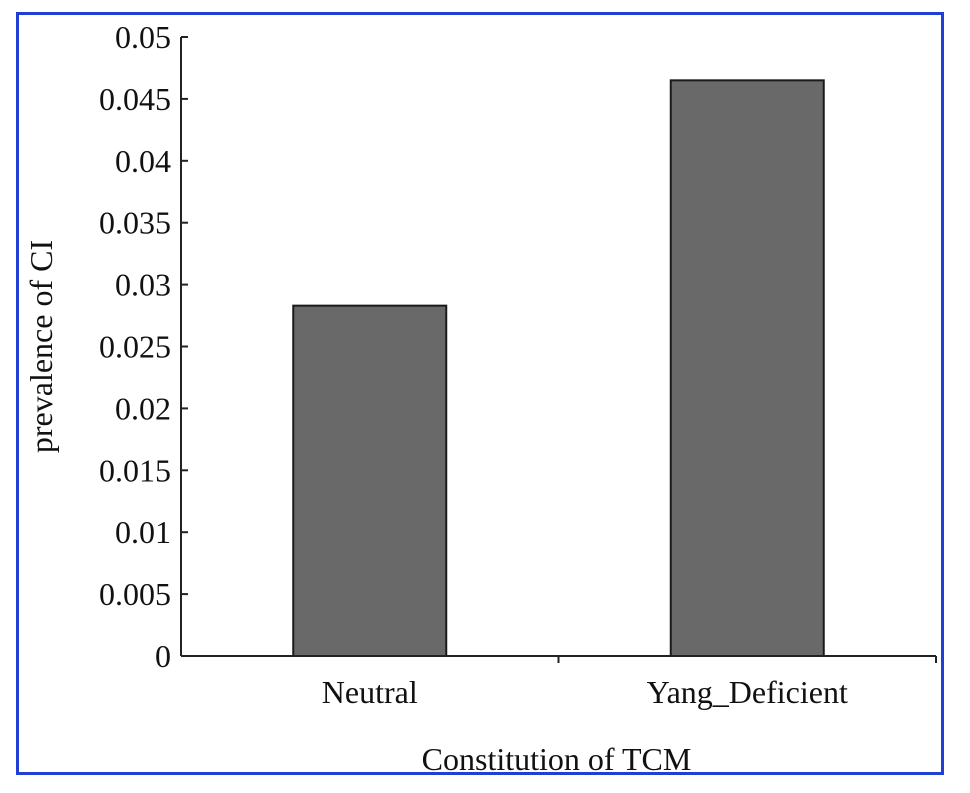  What do you see at coordinates (163, 656) in the screenshot?
I see `y-tick-label: 0` at bounding box center [163, 656].